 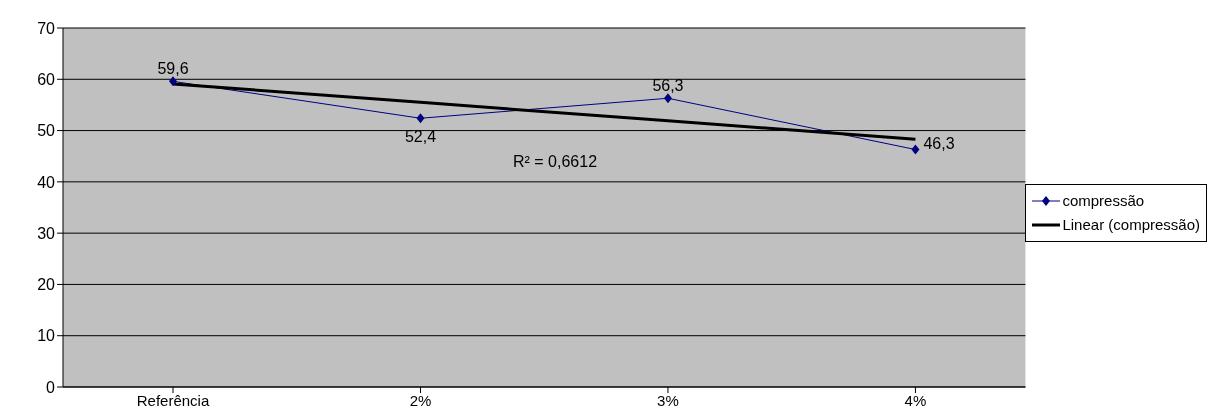 What do you see at coordinates (939, 143) in the screenshot?
I see `data-label: 46,3` at bounding box center [939, 143].